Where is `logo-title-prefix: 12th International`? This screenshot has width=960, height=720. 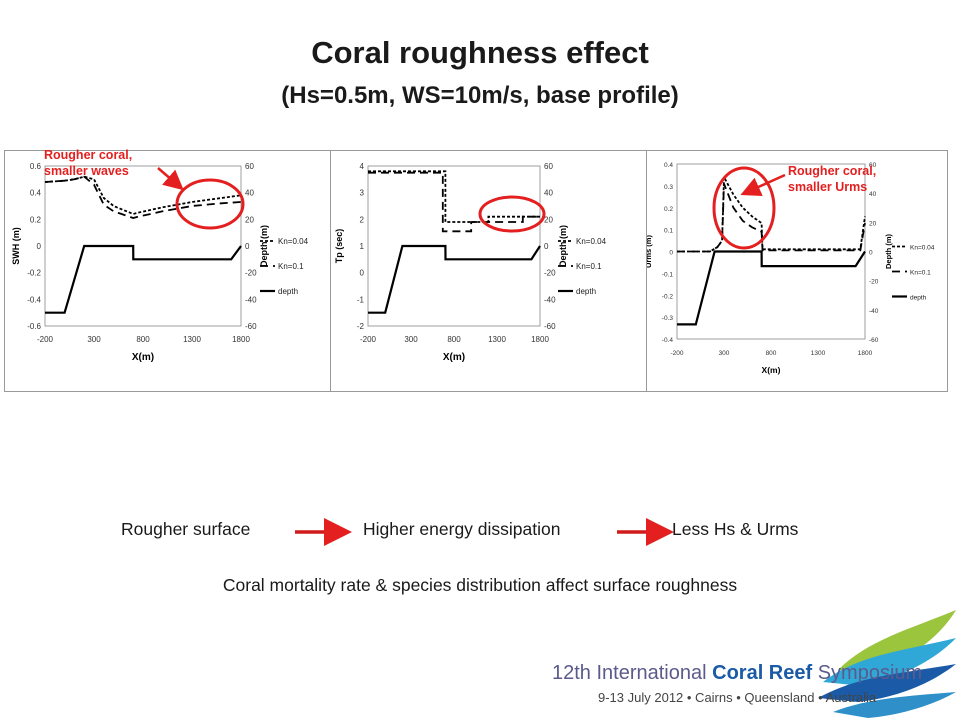 logo-title-prefix: 12th International is located at coordinates (632, 673).